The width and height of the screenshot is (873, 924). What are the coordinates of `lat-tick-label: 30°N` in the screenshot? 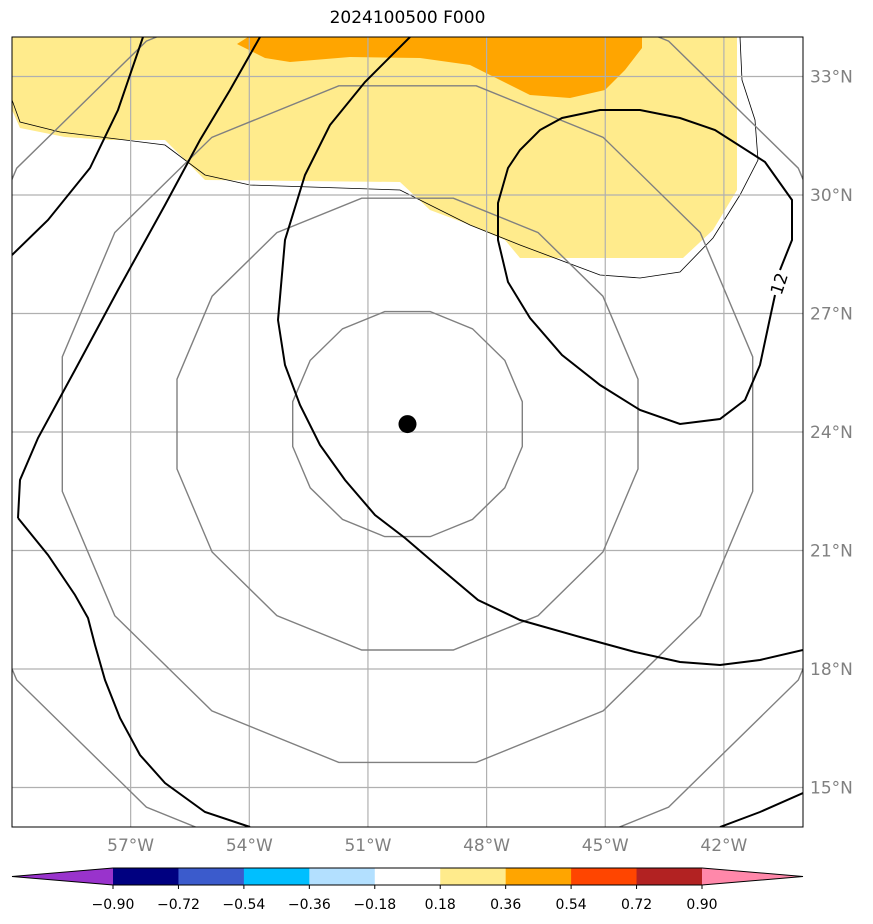 It's located at (831, 196).